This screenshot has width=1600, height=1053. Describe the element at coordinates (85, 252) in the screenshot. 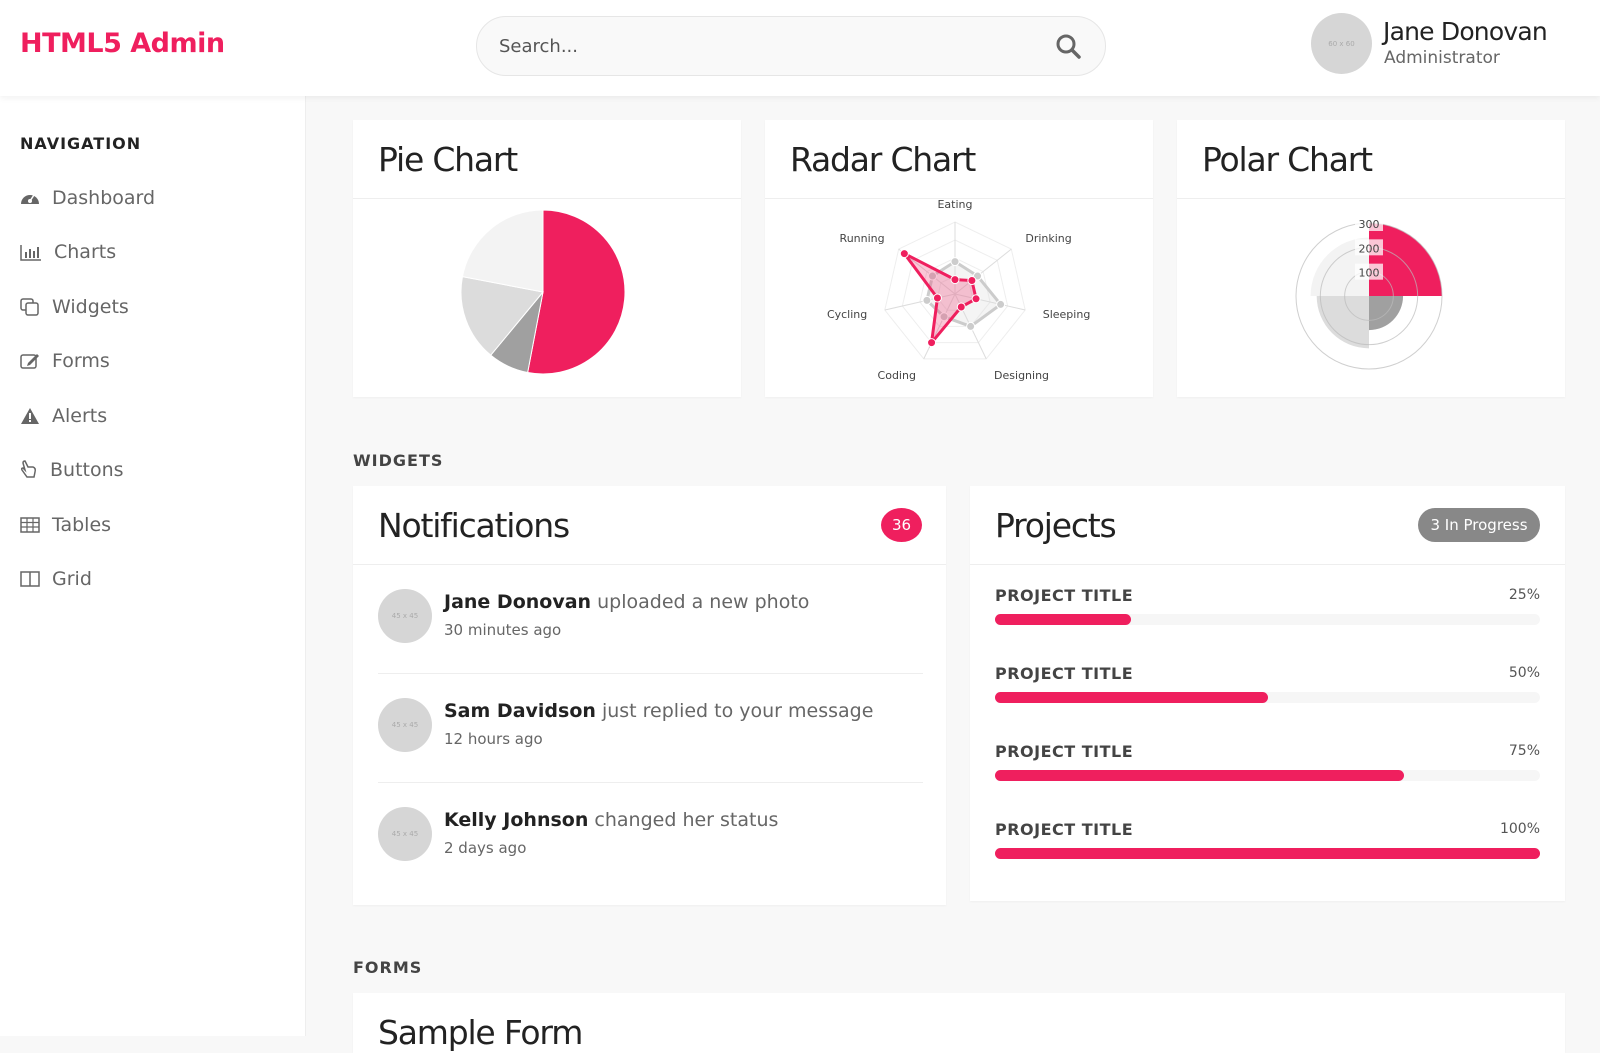

I see `sidebar-item-label: Charts` at that location.